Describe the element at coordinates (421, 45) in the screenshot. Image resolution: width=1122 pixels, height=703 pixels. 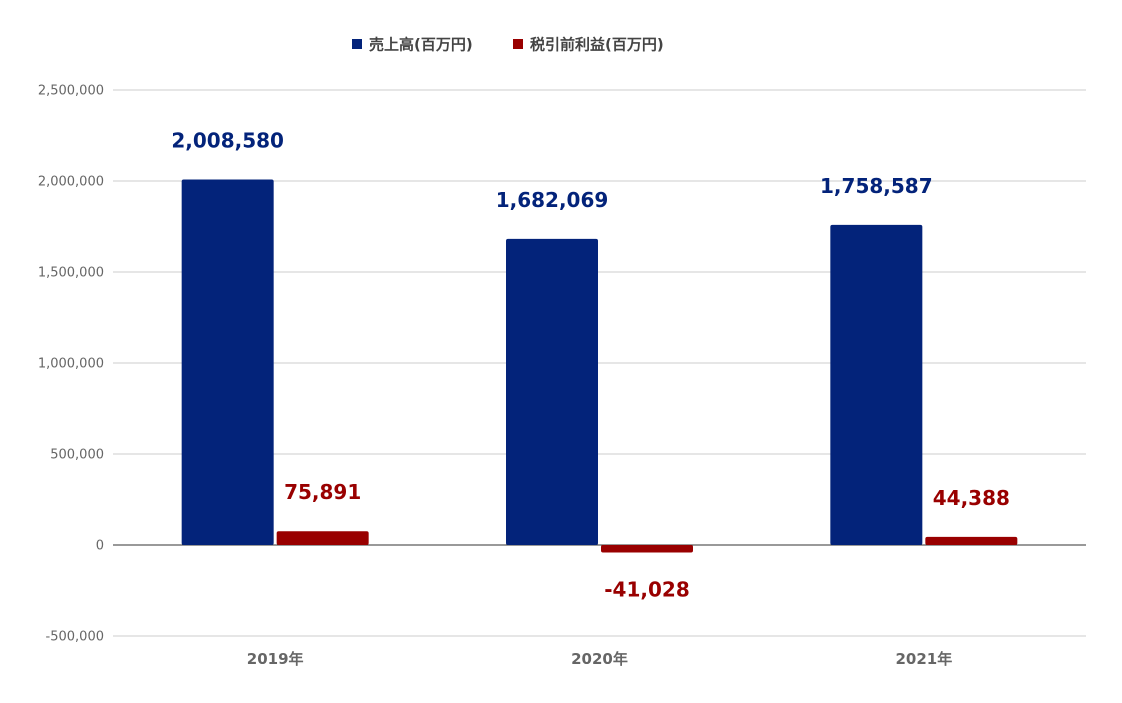
I see `legend-label-sales: 売上高(百万円)` at that location.